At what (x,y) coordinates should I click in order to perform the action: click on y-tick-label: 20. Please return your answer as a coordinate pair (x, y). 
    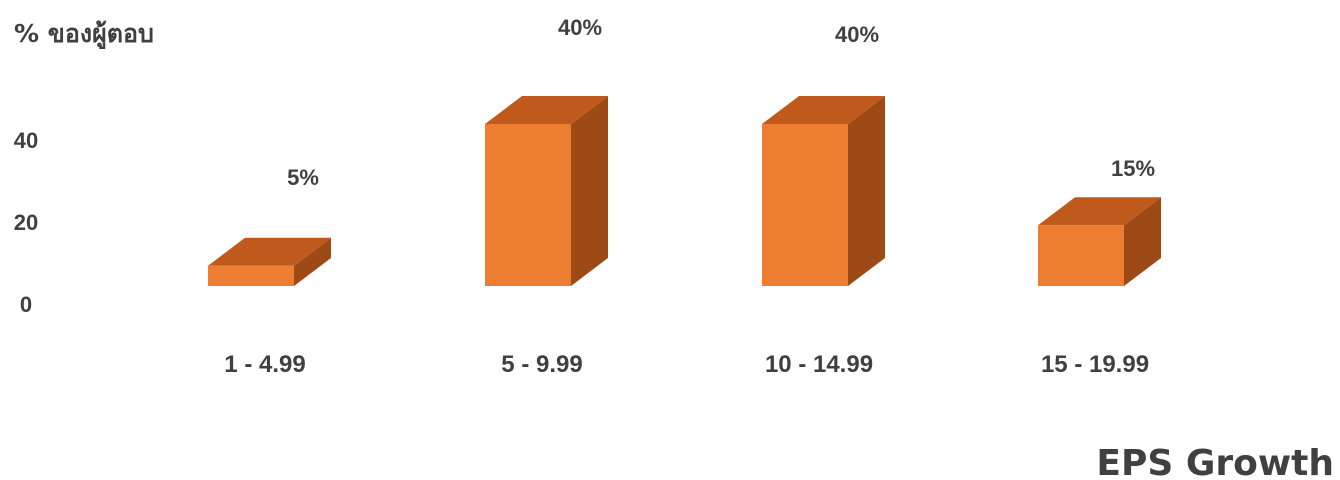
    Looking at the image, I should click on (26, 222).